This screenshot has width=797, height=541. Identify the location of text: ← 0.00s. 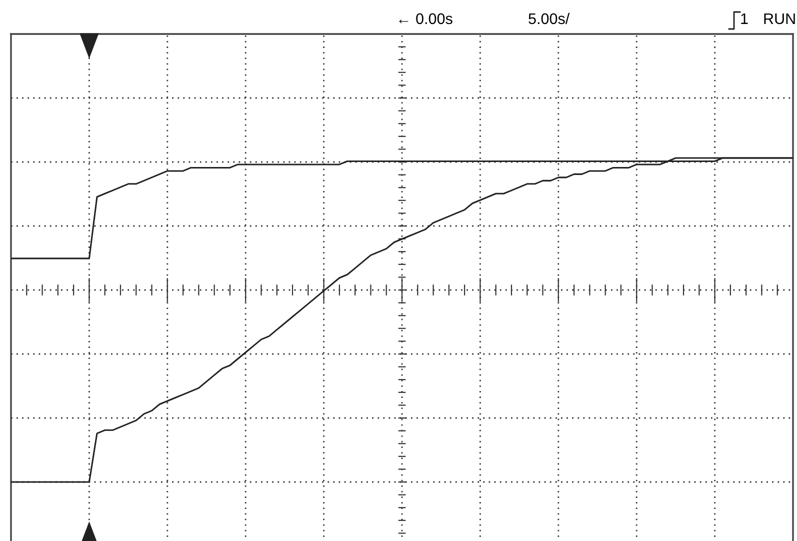
(425, 18).